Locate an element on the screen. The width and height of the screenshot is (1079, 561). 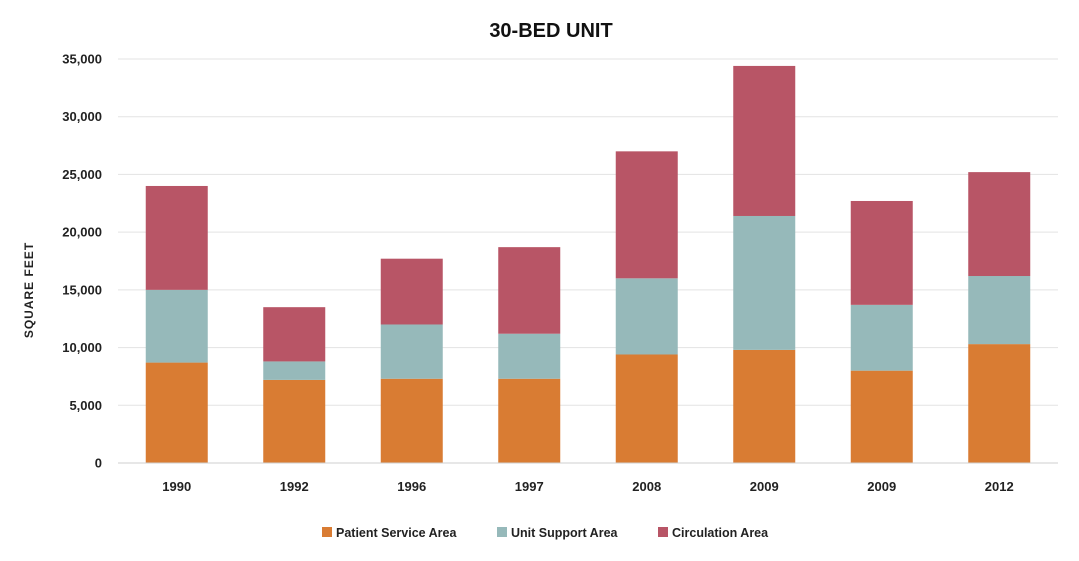
legend-label: Unit Support Area is located at coordinates (565, 533).